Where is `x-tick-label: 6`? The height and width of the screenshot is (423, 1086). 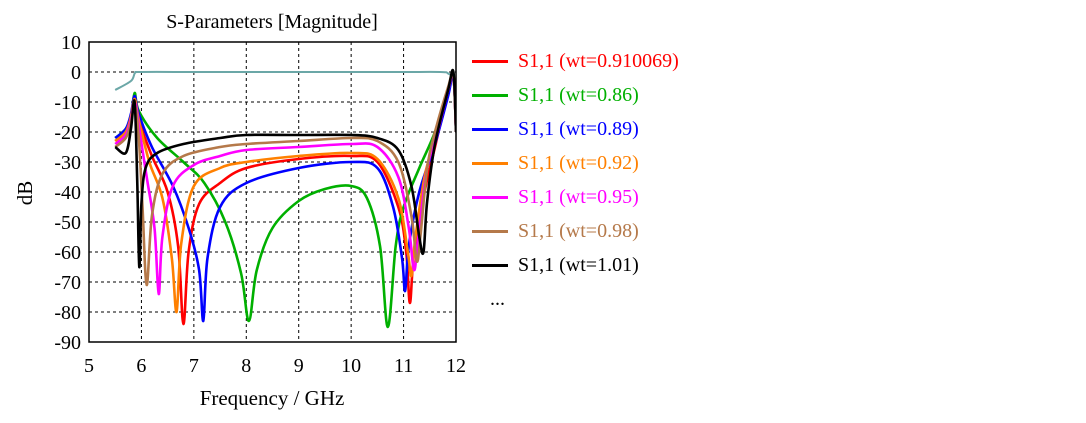 x-tick-label: 6 is located at coordinates (141, 366).